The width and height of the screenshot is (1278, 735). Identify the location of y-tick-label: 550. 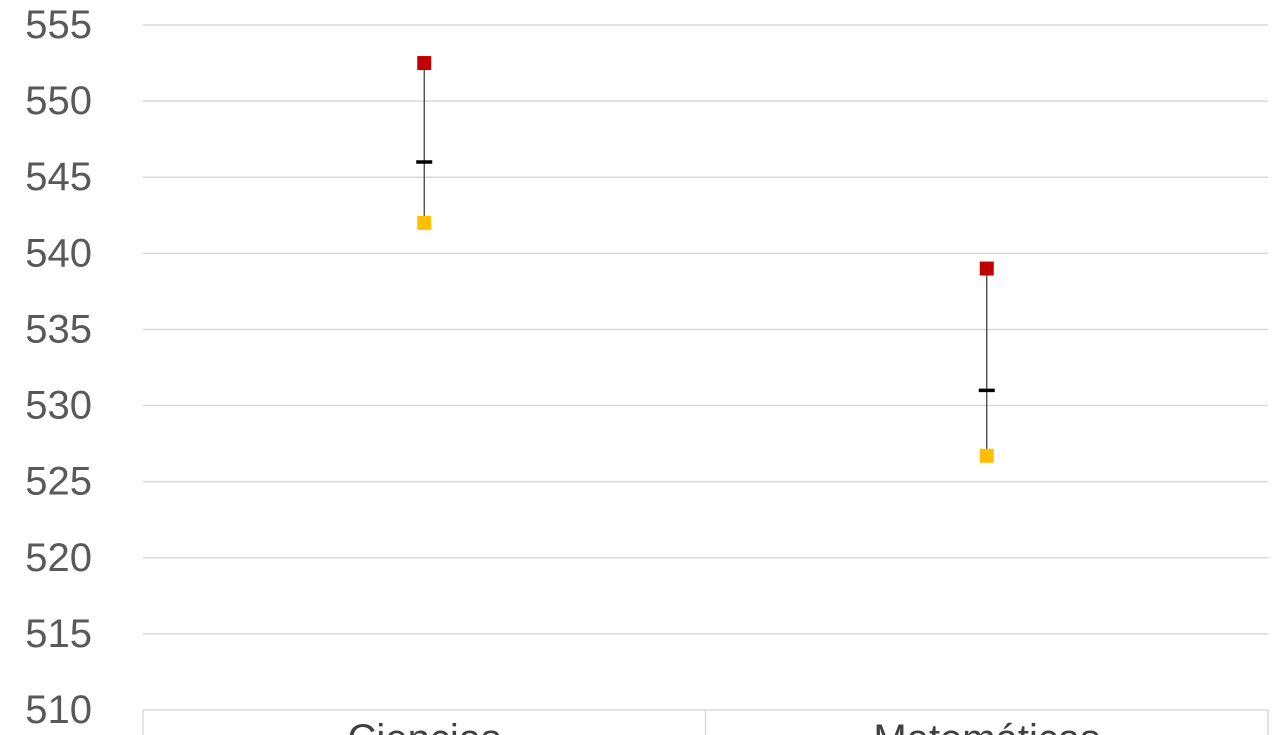
(58, 101).